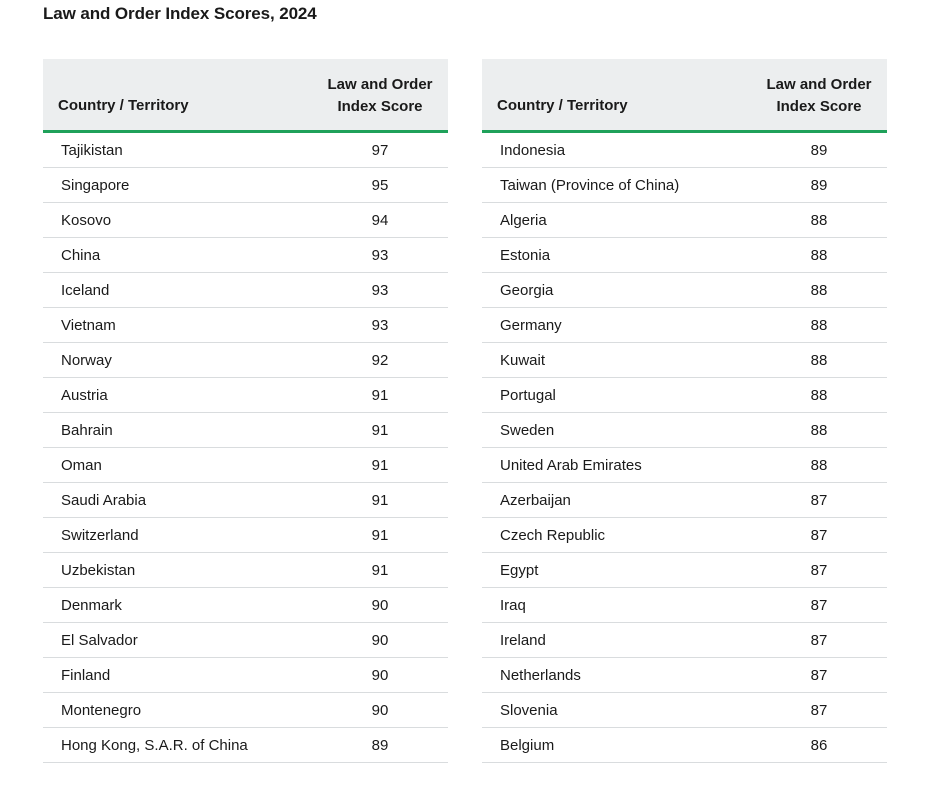 The height and width of the screenshot is (792, 936). I want to click on table-row: Switzerland 91, so click(245, 535).